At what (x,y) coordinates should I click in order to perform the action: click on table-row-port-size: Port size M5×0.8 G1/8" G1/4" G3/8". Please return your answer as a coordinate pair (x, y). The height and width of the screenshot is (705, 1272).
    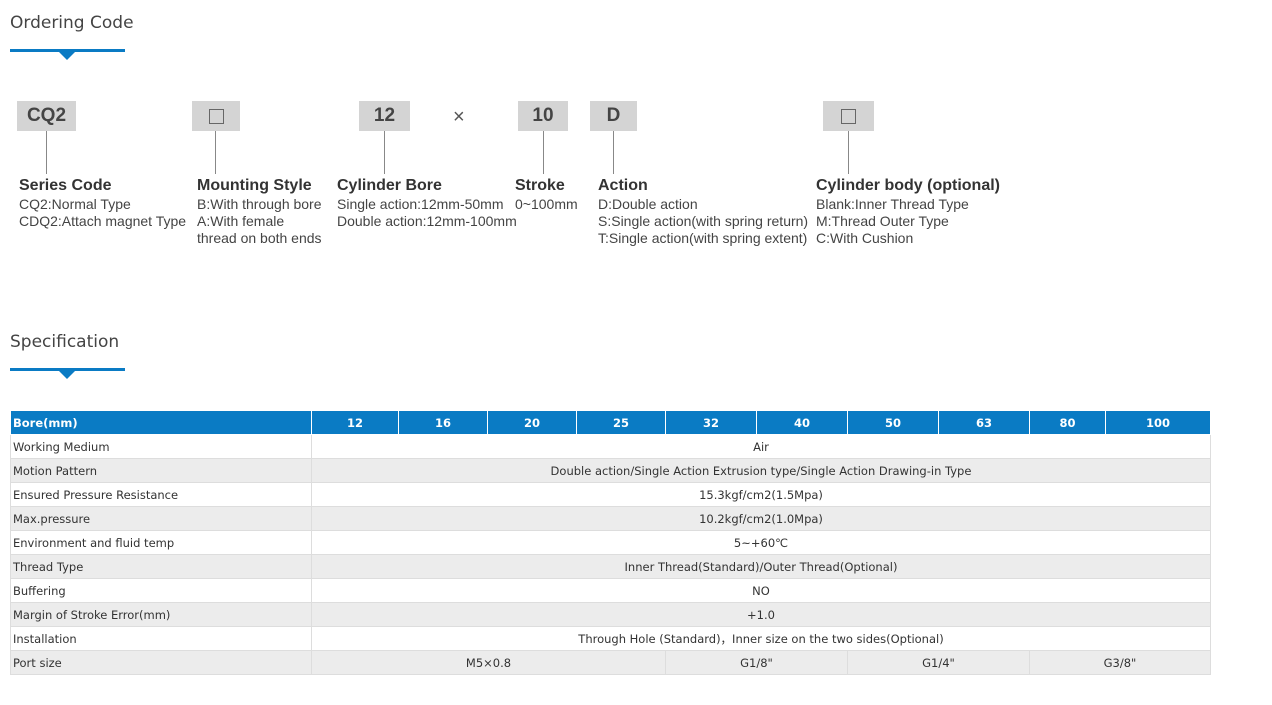
    Looking at the image, I should click on (610, 662).